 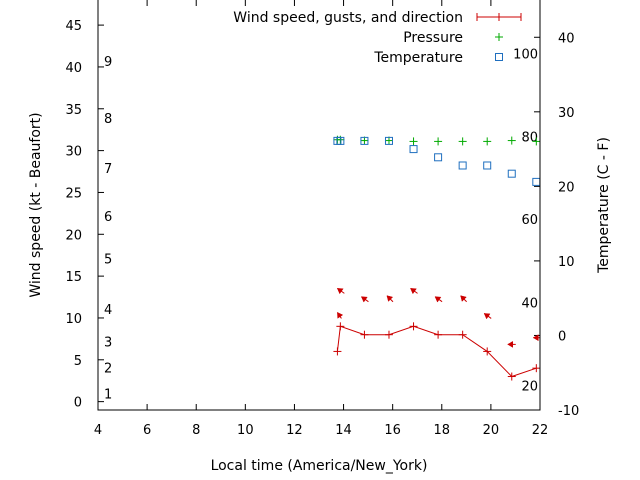 I want to click on fahrenheit-label: 80, so click(x=529, y=137).